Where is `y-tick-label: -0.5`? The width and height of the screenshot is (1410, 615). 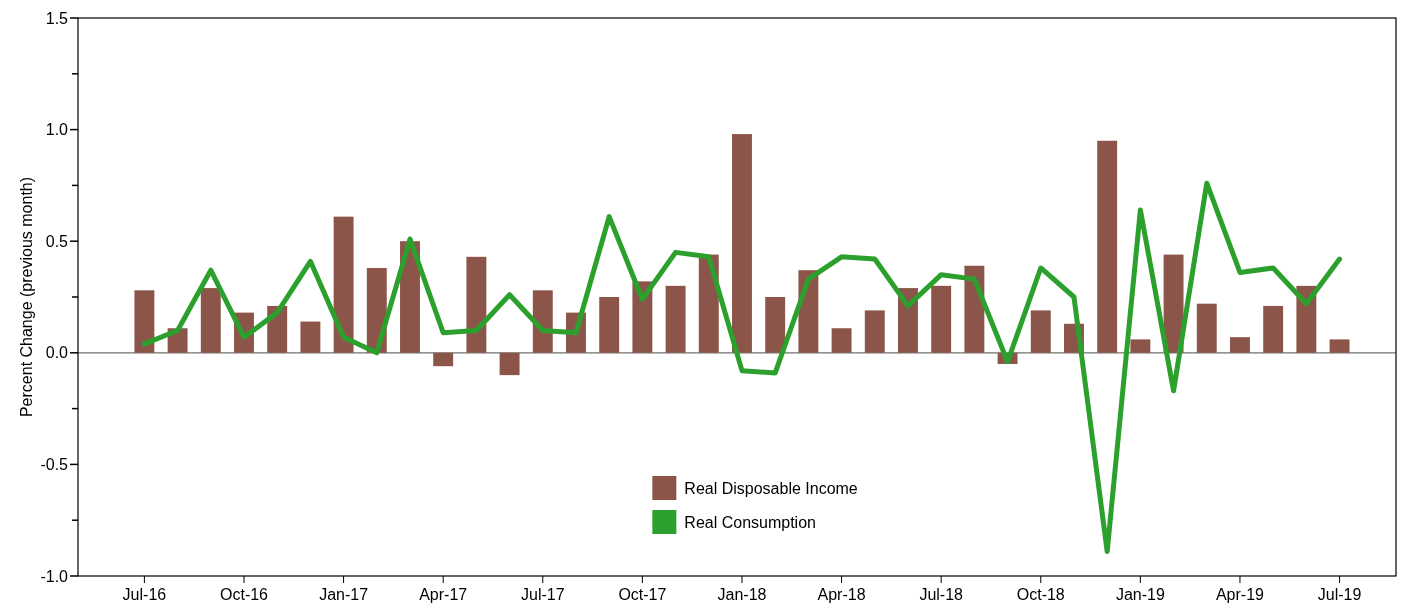 y-tick-label: -0.5 is located at coordinates (54, 464).